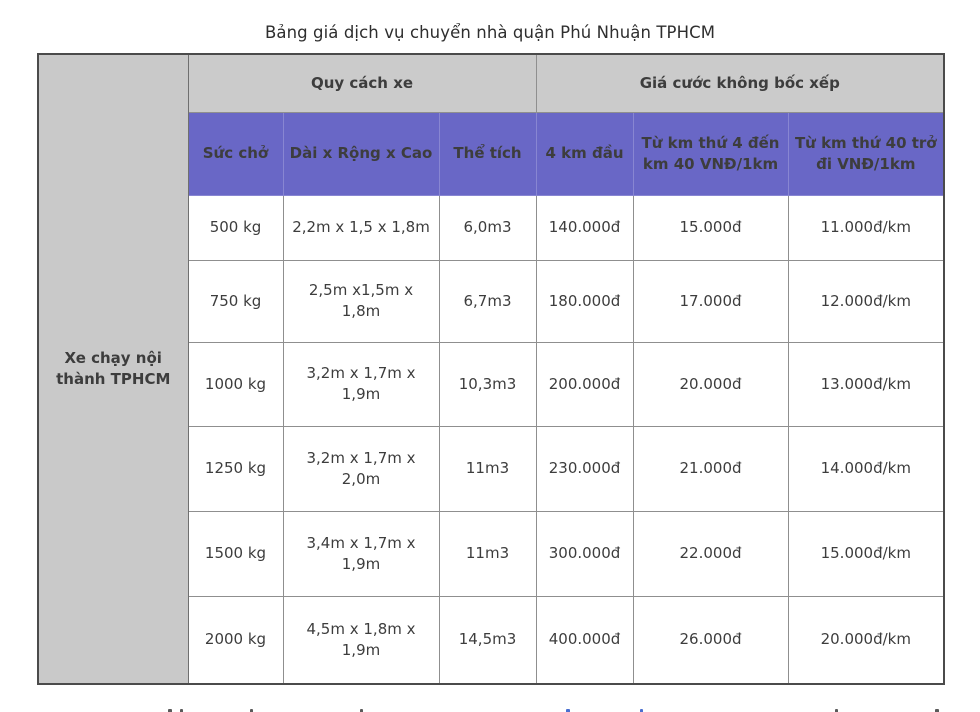 The width and height of the screenshot is (980, 712). I want to click on group-header-specs: Quy cách xe, so click(362, 83).